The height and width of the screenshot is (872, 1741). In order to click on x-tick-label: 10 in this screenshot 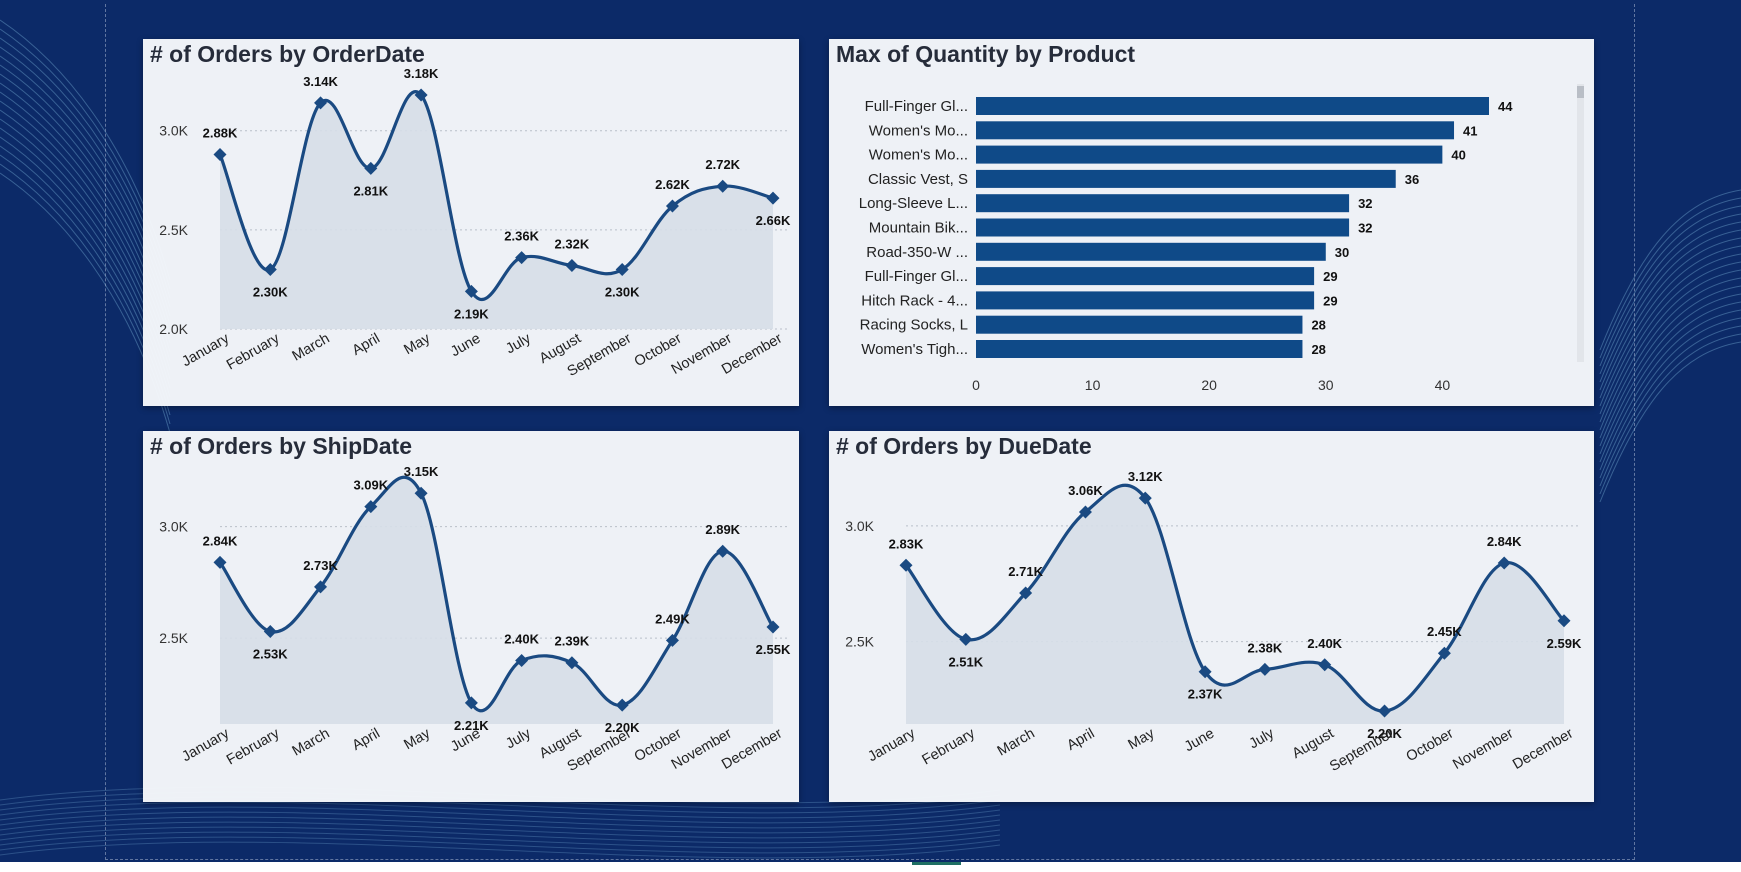, I will do `click(1093, 385)`.